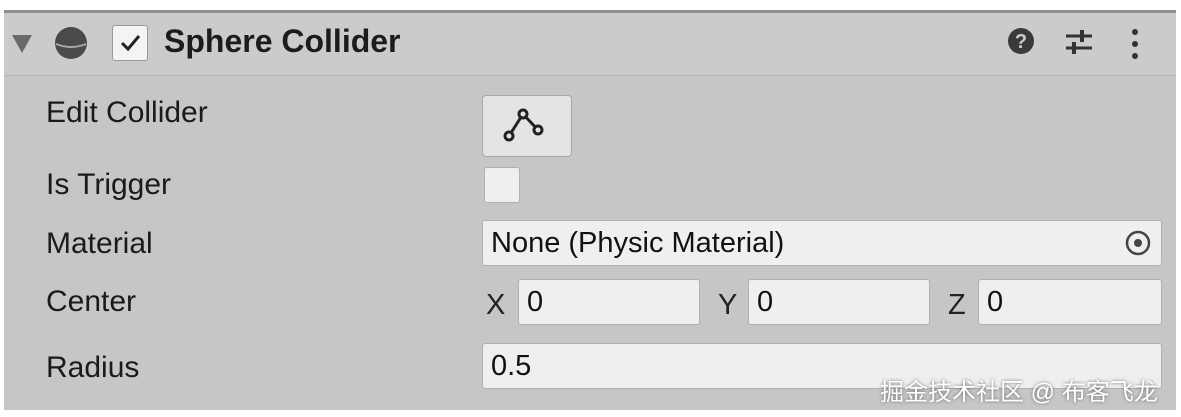 This screenshot has width=1181, height=417. I want to click on component-header: Sphere Collider ?, so click(590, 44).